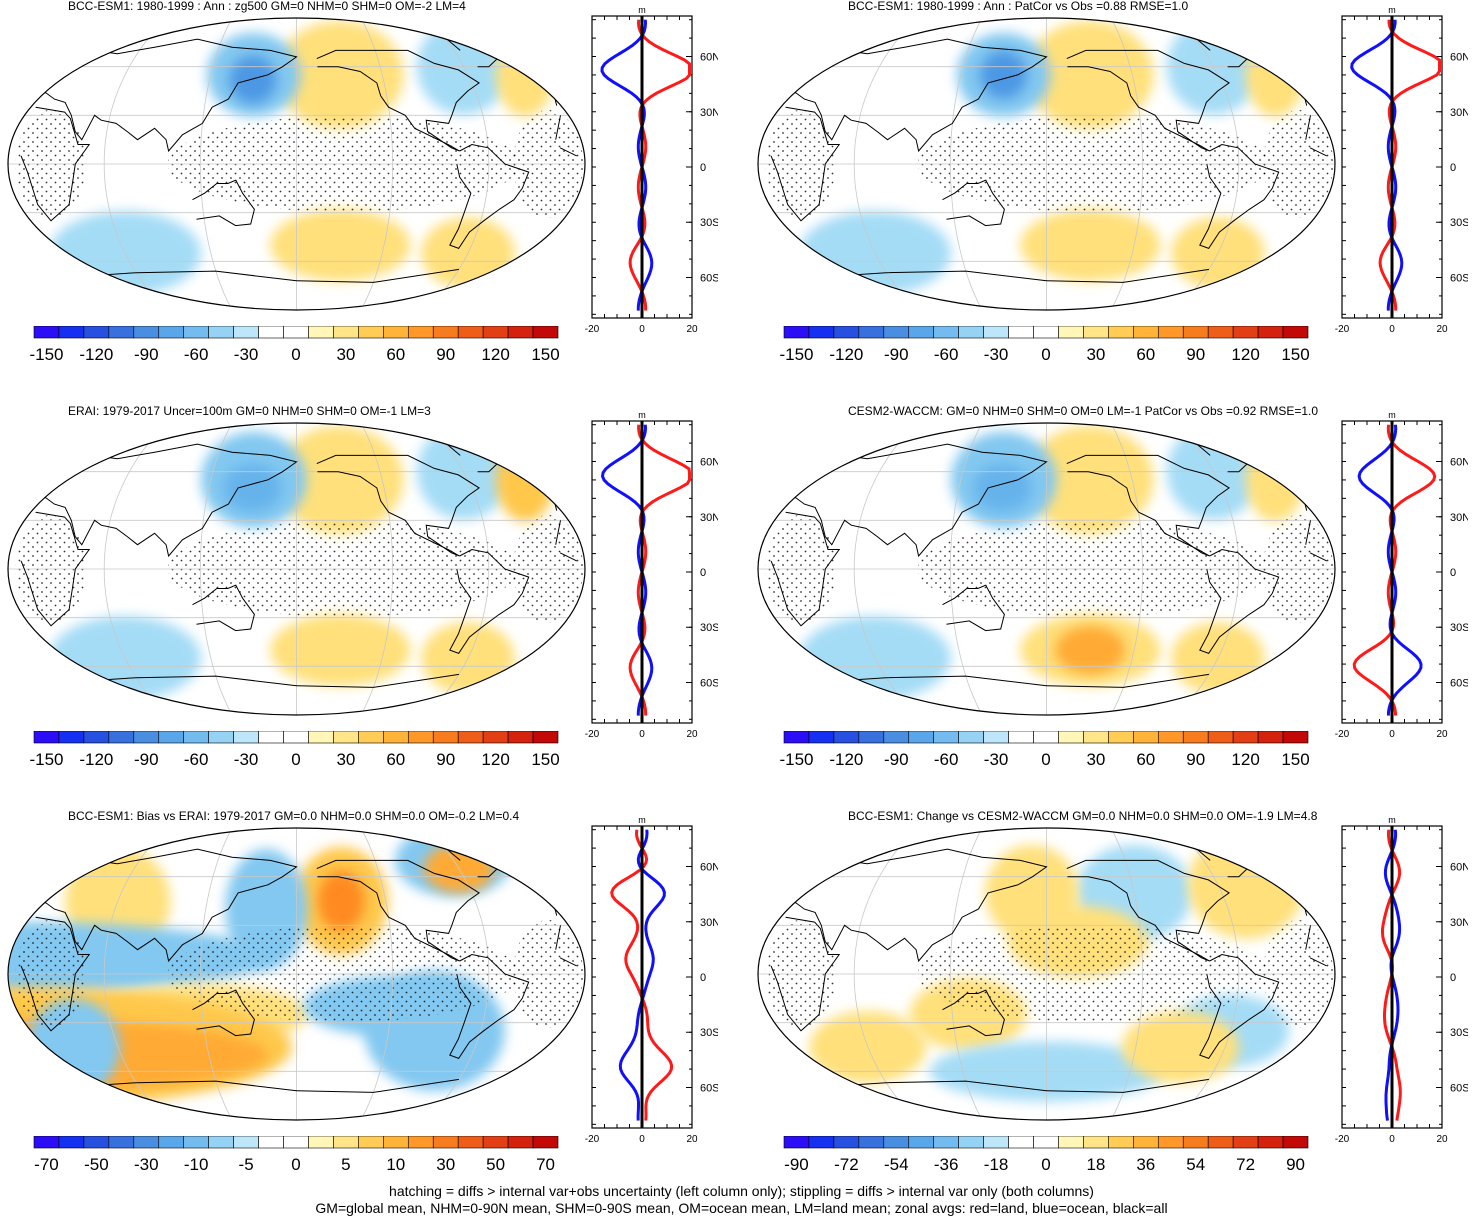 The width and height of the screenshot is (1483, 1217). What do you see at coordinates (916, 905) in the screenshot?
I see `eurasia-coastline` at bounding box center [916, 905].